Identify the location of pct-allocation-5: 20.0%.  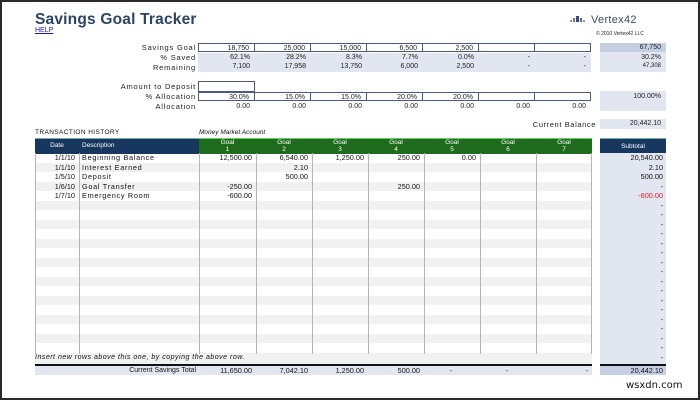
(450, 96).